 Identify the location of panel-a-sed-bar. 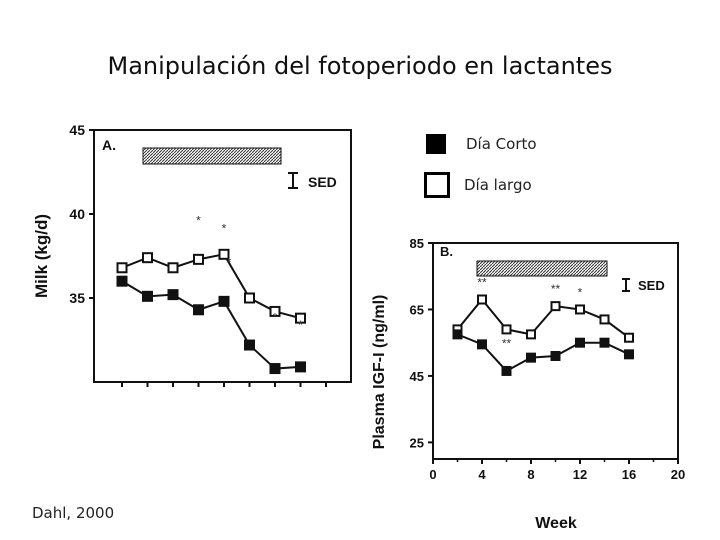
(293, 180).